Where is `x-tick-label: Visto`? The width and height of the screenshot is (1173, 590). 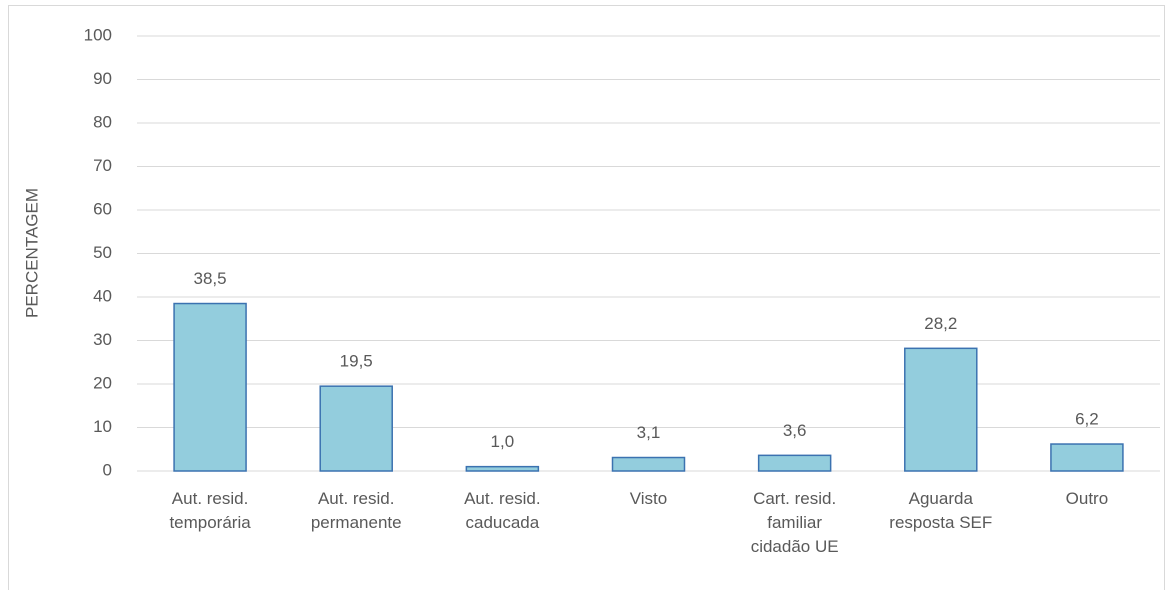
x-tick-label: Visto is located at coordinates (649, 498).